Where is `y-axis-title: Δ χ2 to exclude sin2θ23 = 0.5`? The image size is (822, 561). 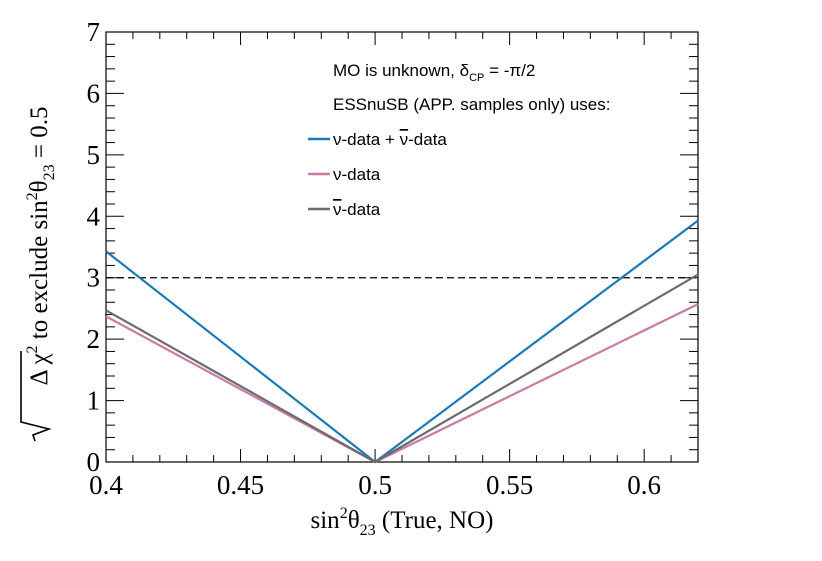
y-axis-title: Δ χ2 to exclude sin2θ23 = 0.5 is located at coordinates (39, 274).